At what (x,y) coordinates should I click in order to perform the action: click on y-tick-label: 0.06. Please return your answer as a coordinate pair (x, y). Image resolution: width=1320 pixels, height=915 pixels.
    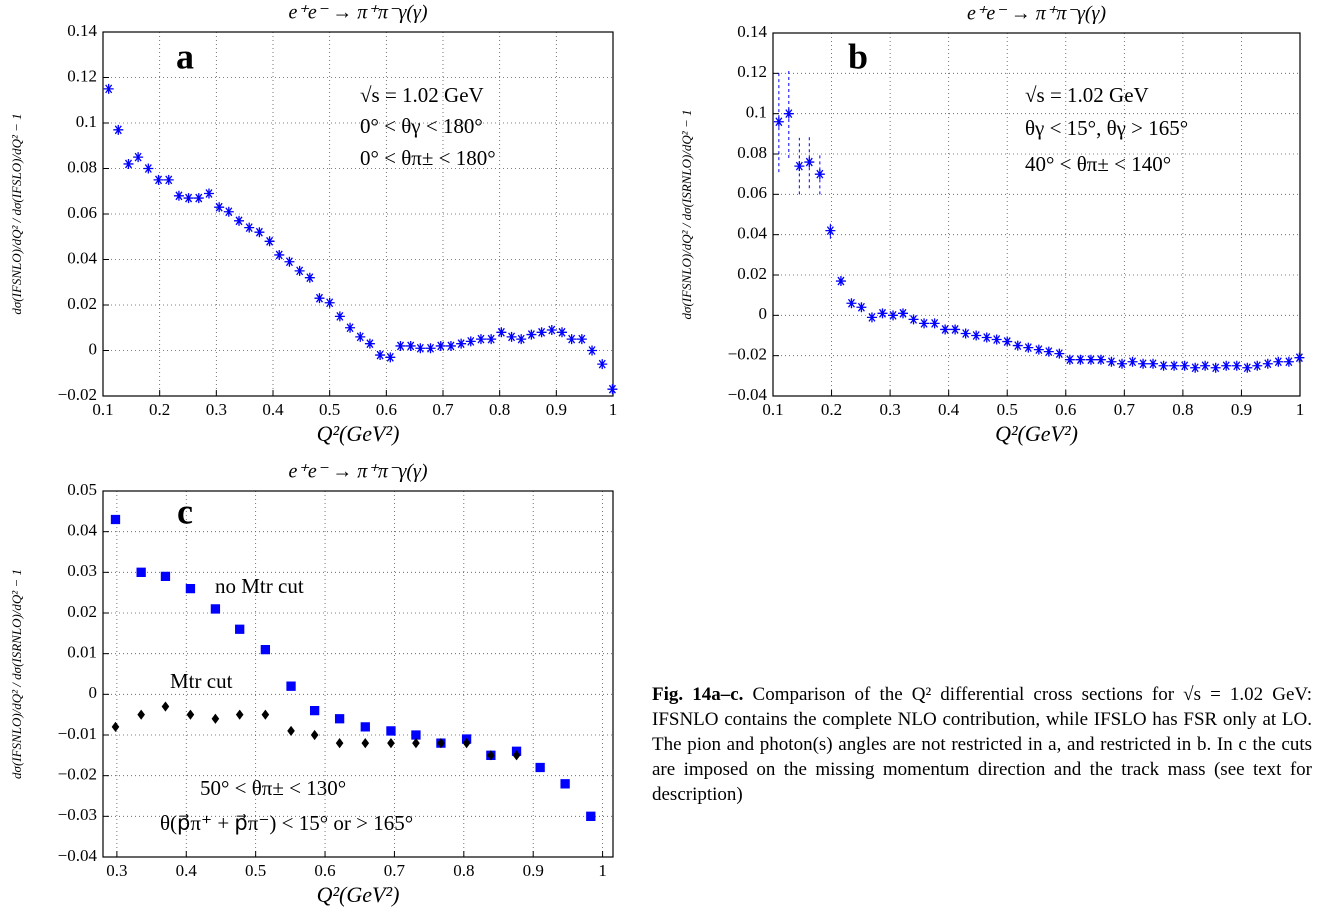
    Looking at the image, I should click on (82, 212).